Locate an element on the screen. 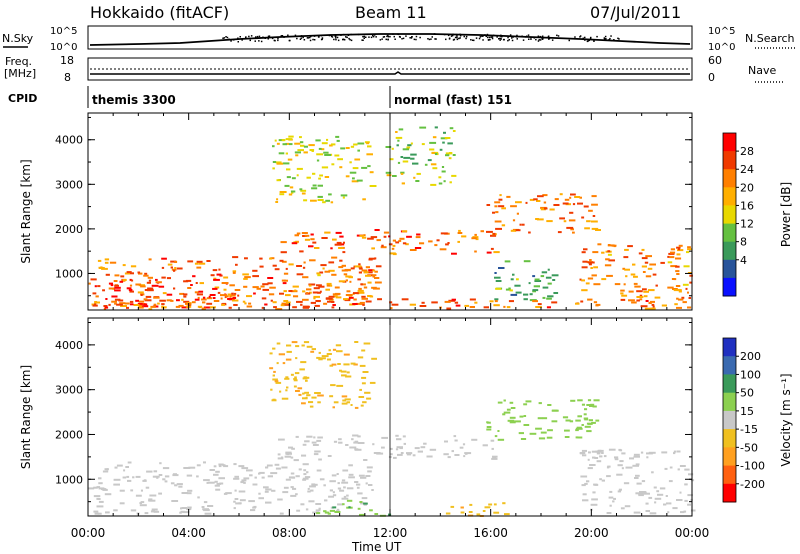  y-axis-label: Slant Range [km] is located at coordinates (26, 211).